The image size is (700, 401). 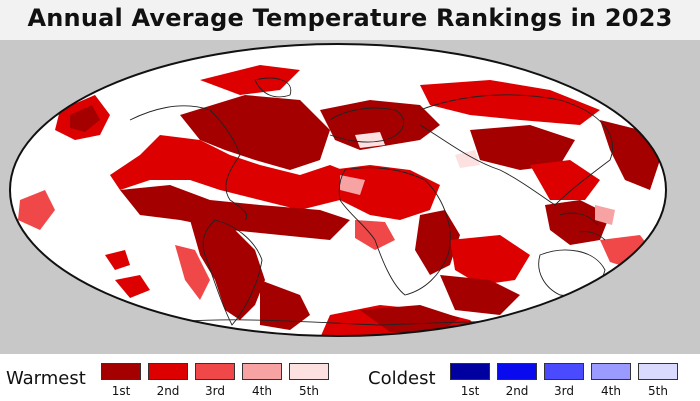 What do you see at coordinates (262, 391) in the screenshot?
I see `label-warm-4th: 4th` at bounding box center [262, 391].